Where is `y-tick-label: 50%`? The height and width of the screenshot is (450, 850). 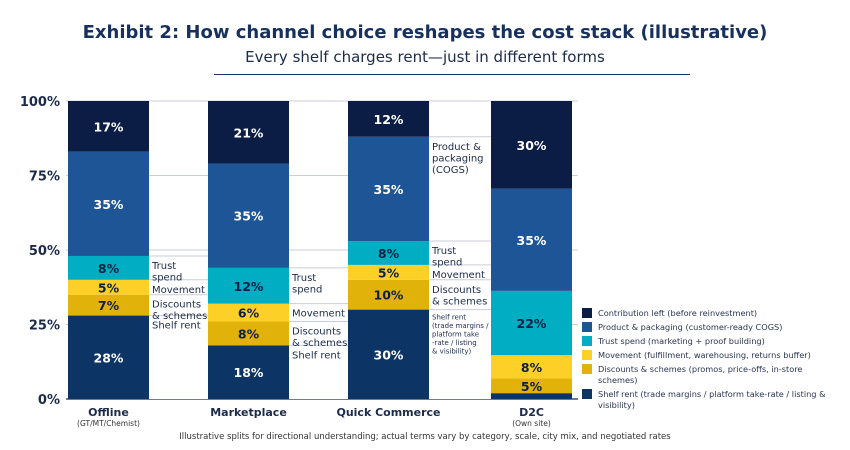 y-tick-label: 50% is located at coordinates (44, 251).